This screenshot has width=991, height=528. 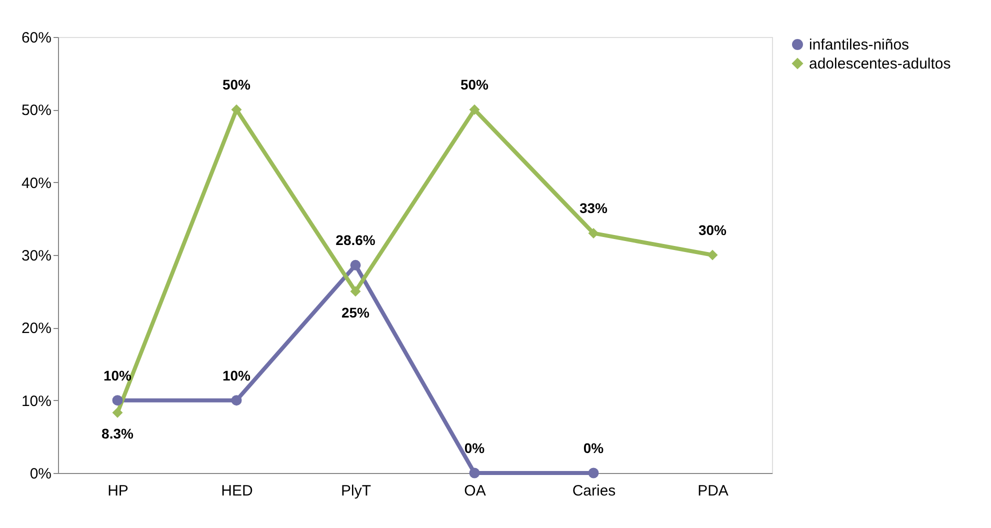 I want to click on x-tick-label: Caries, so click(x=594, y=491).